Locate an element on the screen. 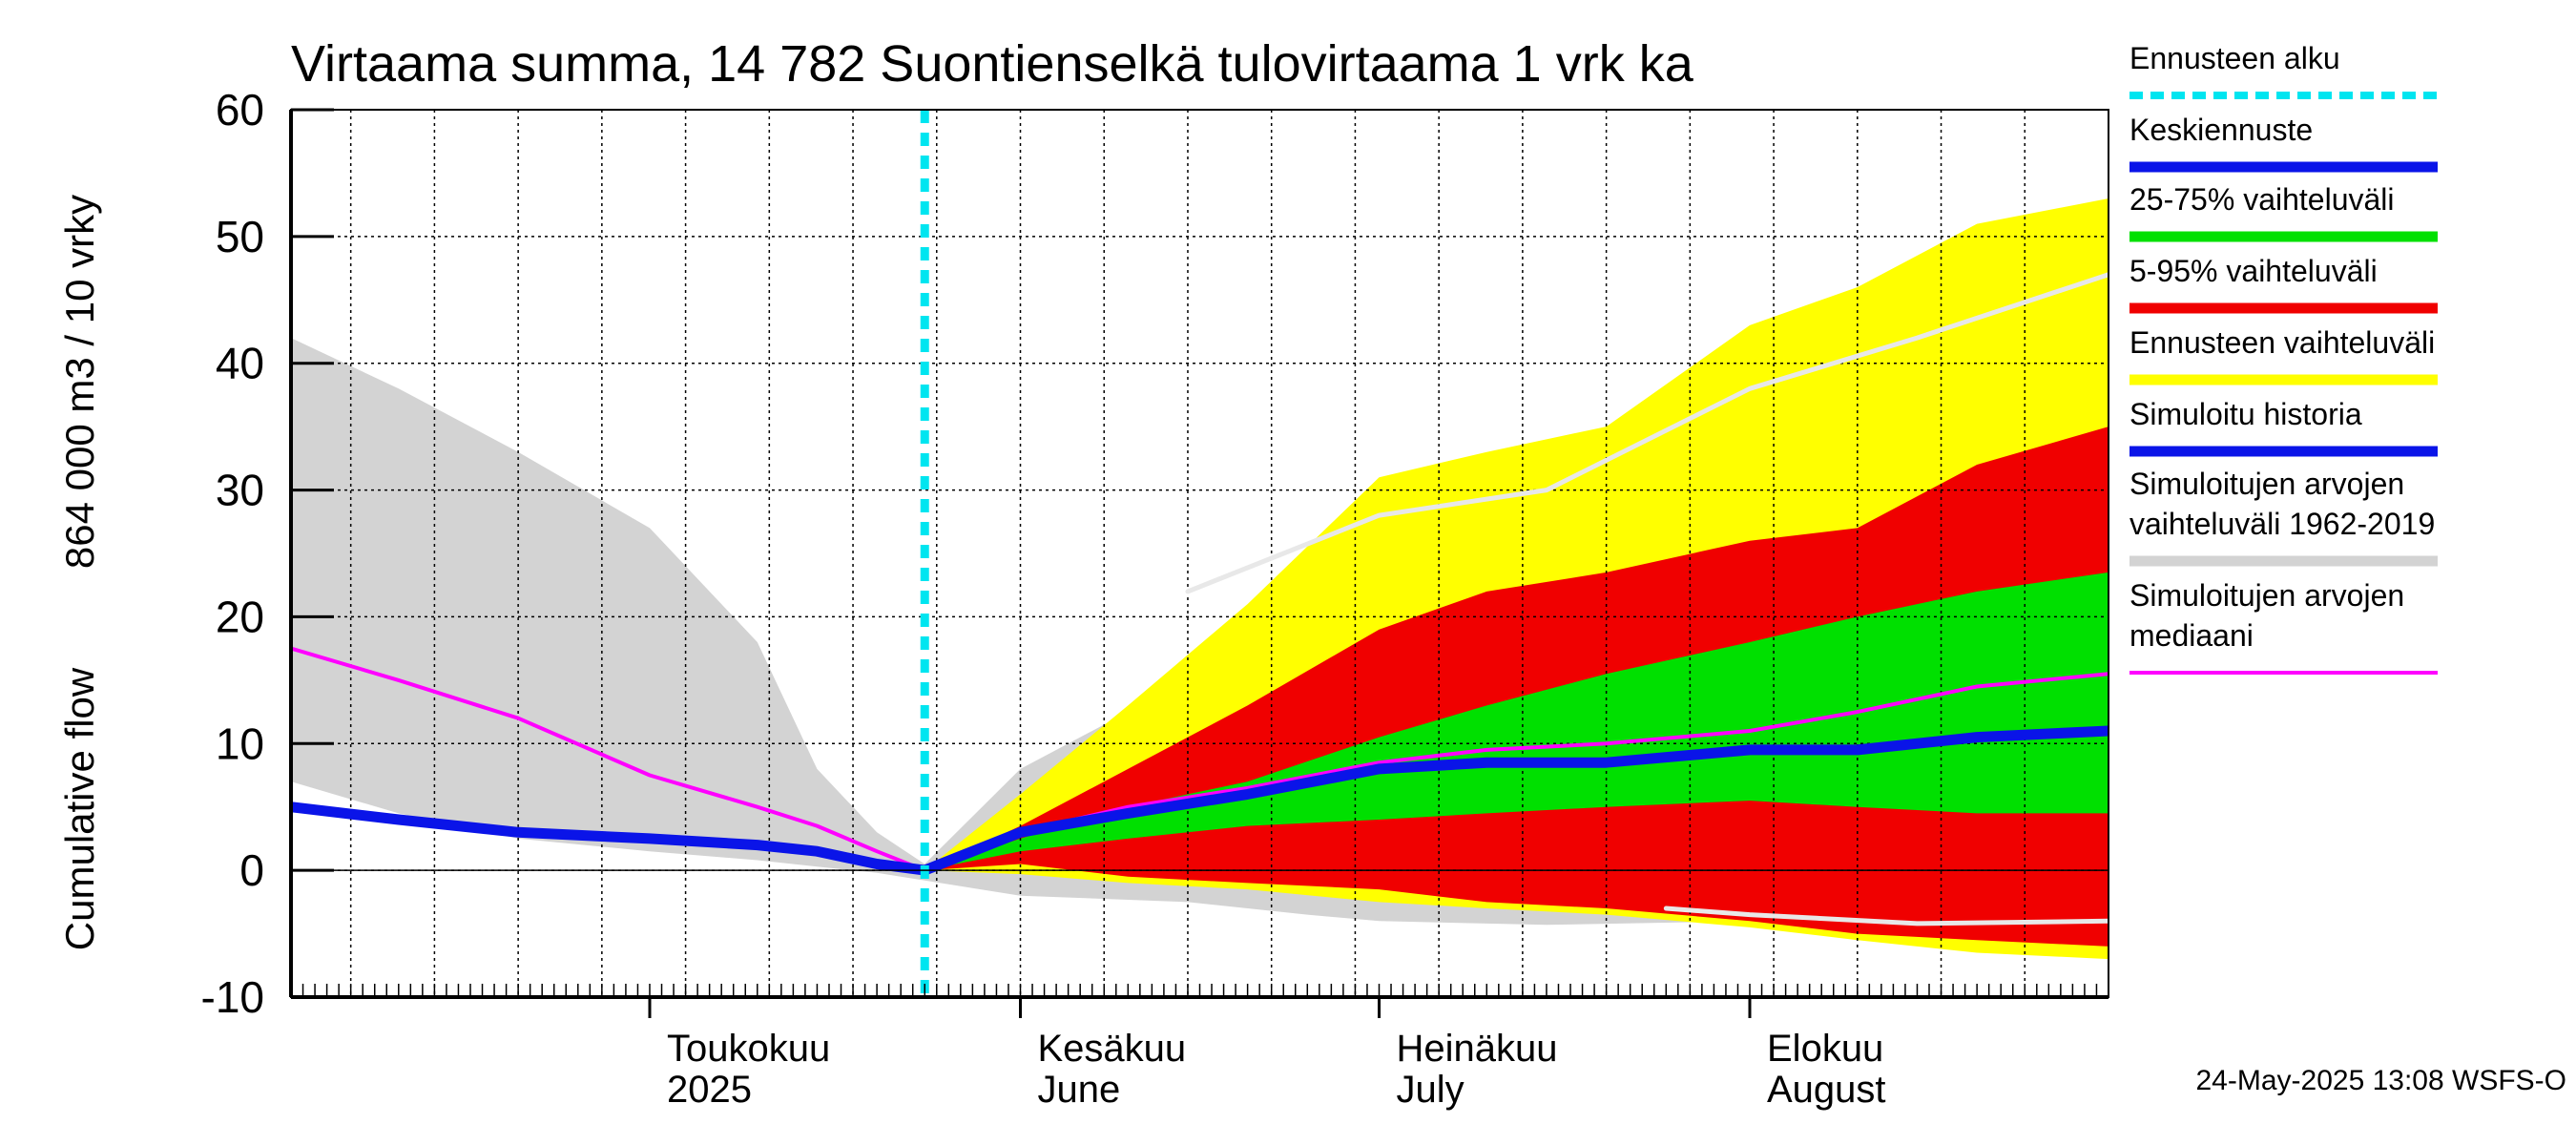 This screenshot has width=2576, height=1145. legend-label: Simuloitu historia is located at coordinates (2245, 414).